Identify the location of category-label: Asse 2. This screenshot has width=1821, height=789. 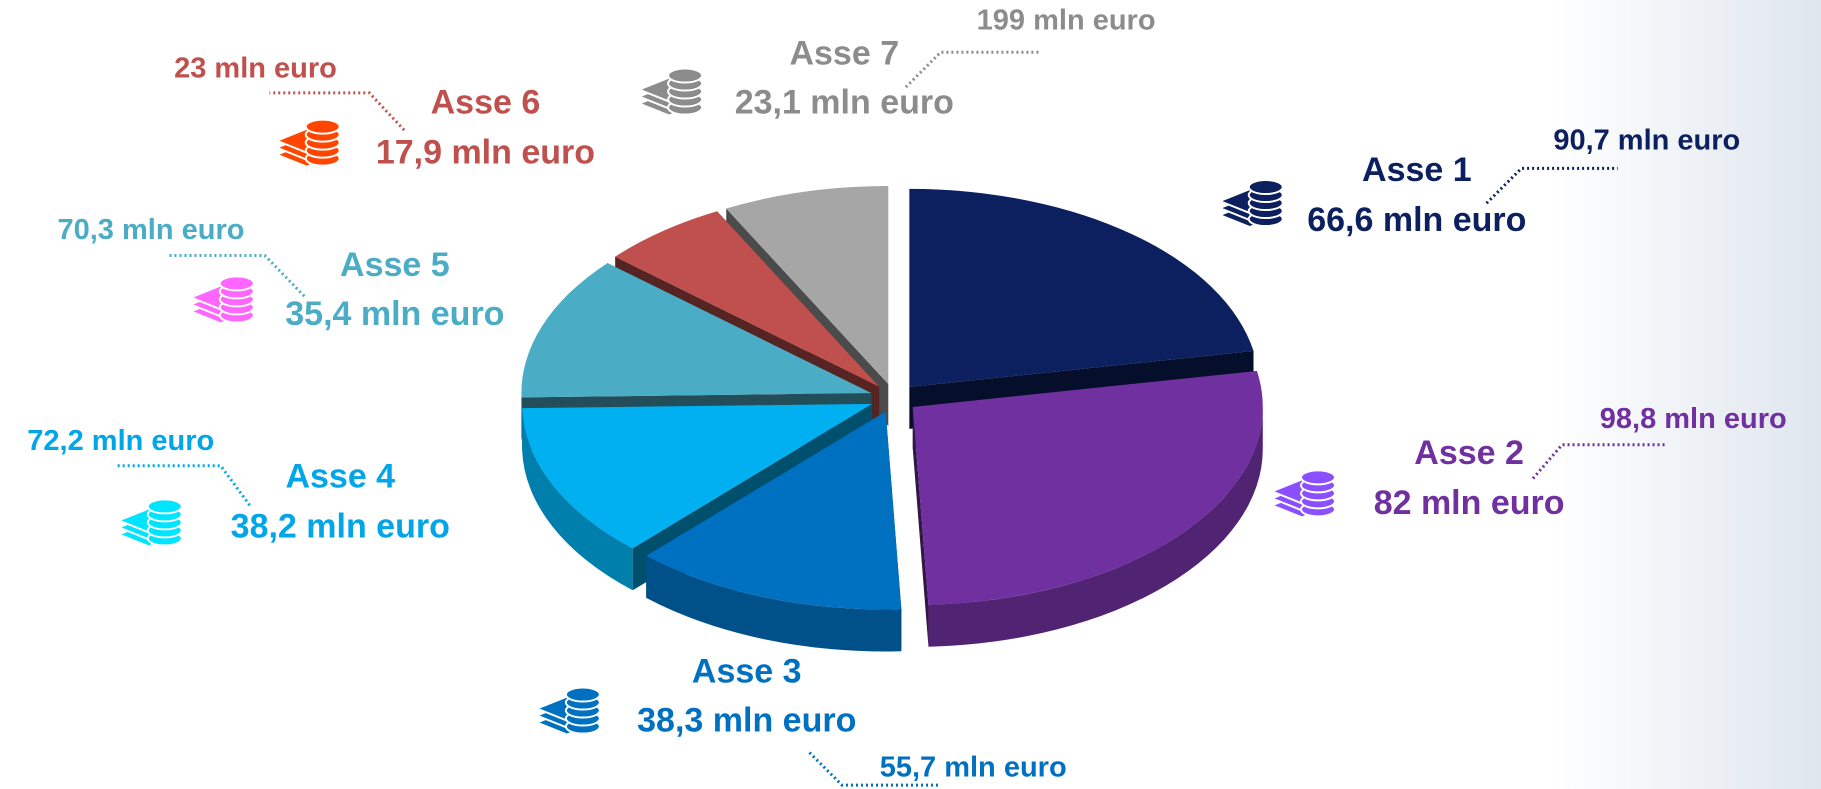
(1469, 453).